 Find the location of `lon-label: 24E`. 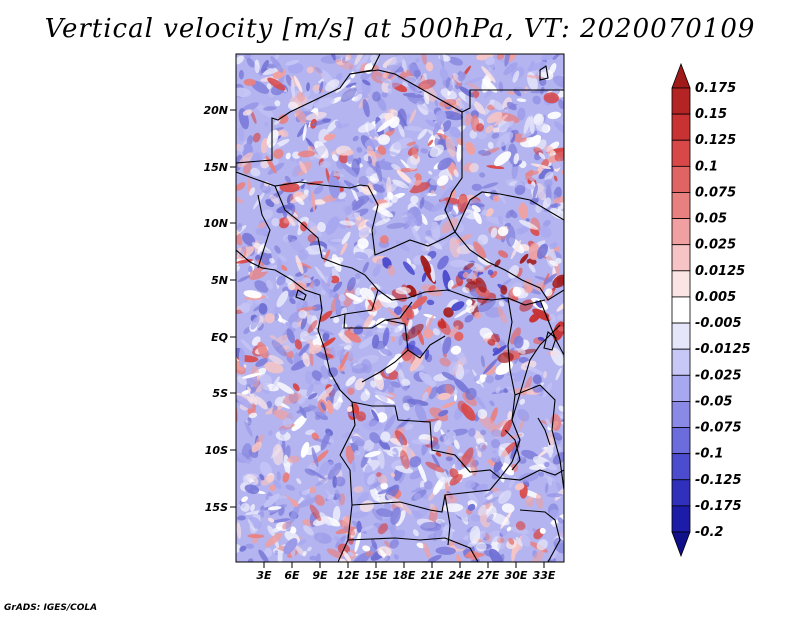

lon-label: 24E is located at coordinates (460, 575).